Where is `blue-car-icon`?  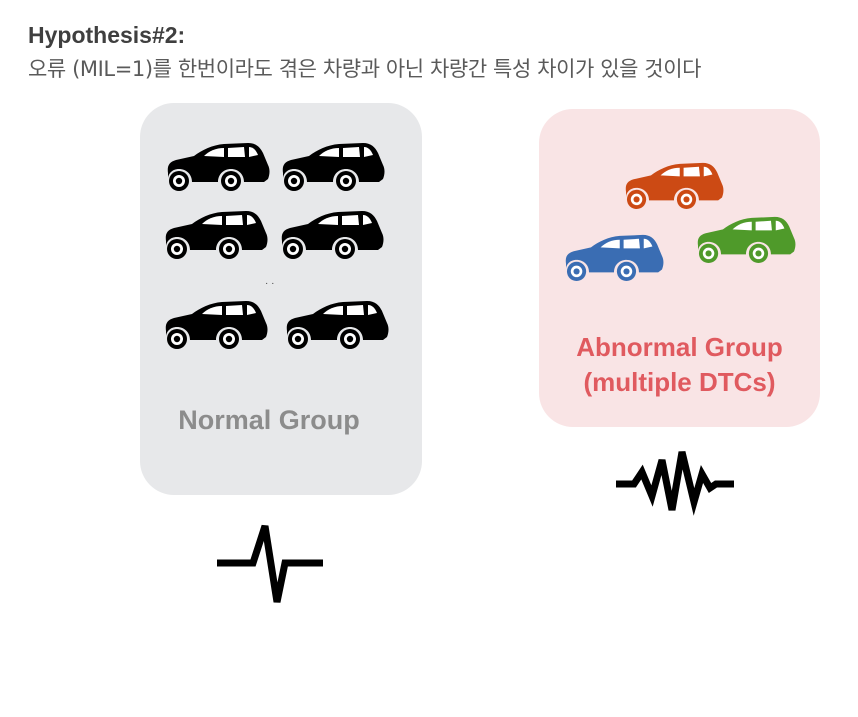
blue-car-icon is located at coordinates (614, 257).